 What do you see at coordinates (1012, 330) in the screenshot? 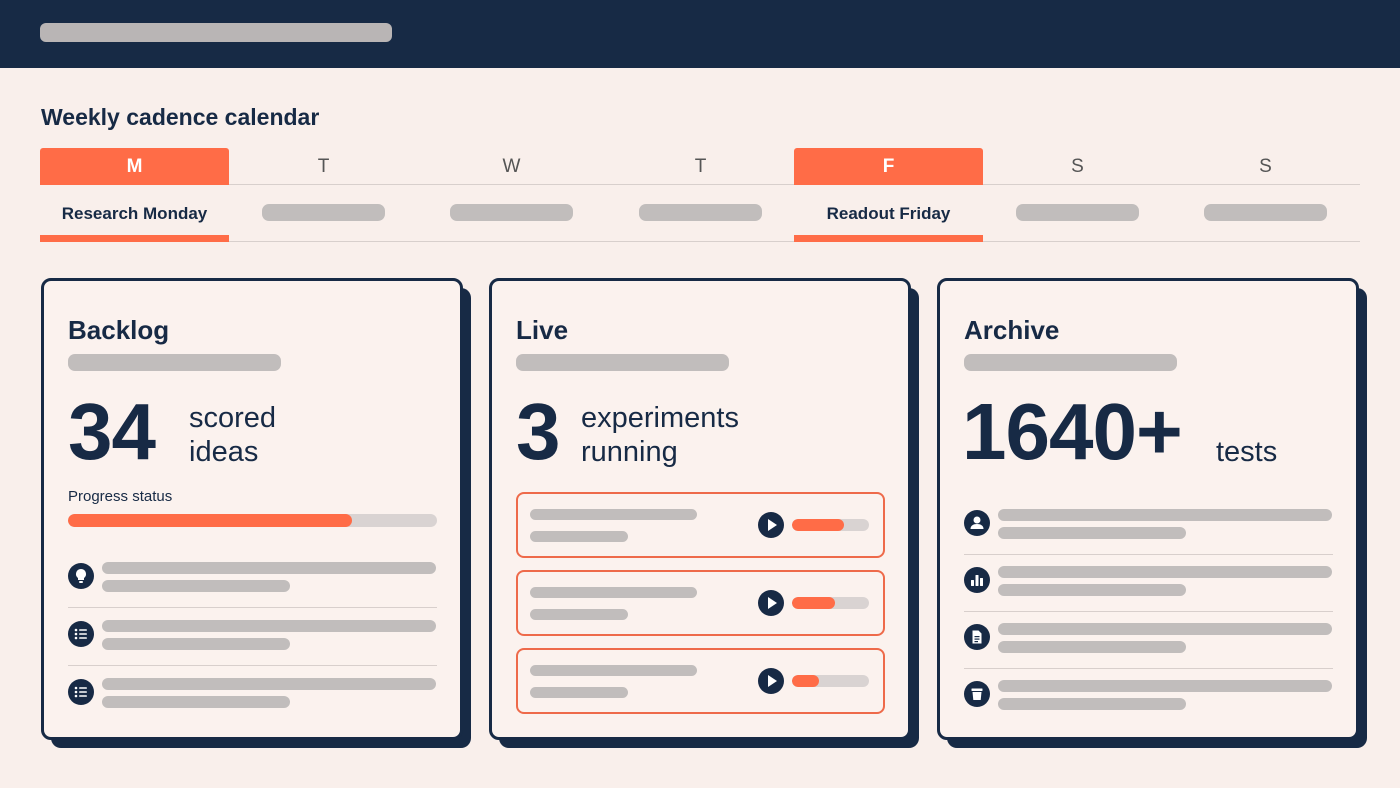
I see `card-title: Archive` at bounding box center [1012, 330].